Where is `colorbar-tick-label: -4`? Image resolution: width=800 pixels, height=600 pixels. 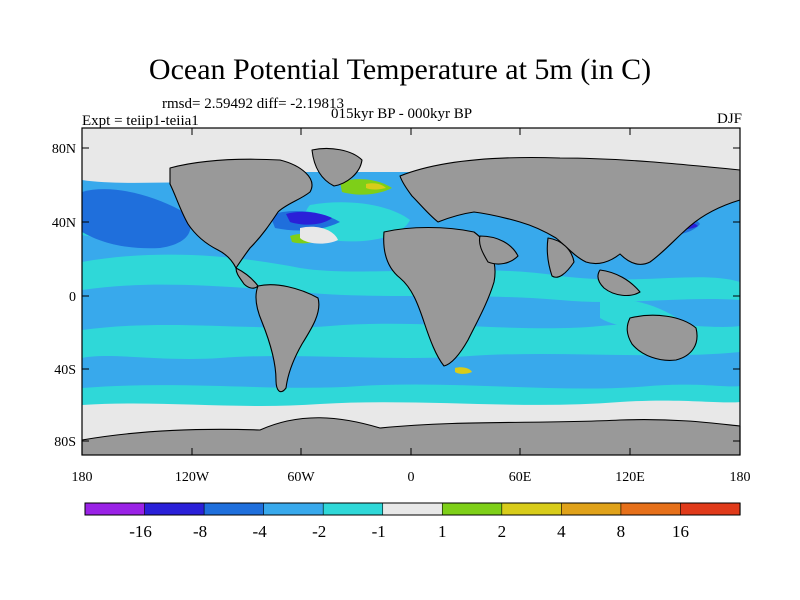 colorbar-tick-label: -4 is located at coordinates (260, 531).